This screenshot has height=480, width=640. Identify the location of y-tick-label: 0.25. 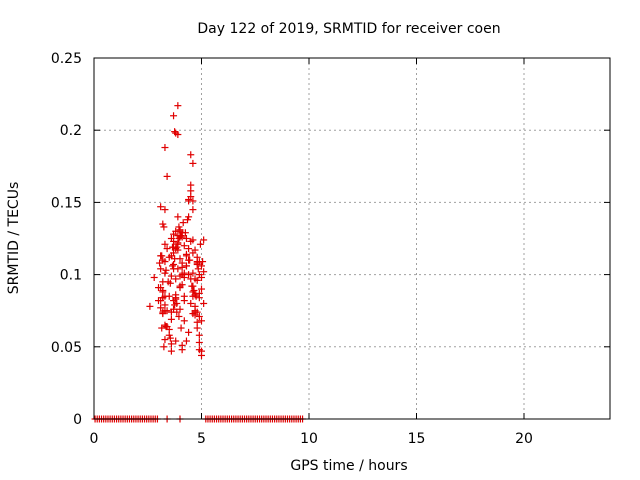
(66, 59).